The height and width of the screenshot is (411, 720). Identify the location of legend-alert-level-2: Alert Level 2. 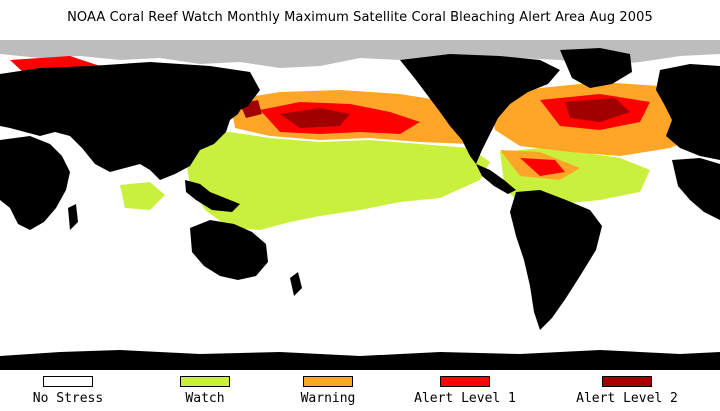
(627, 391).